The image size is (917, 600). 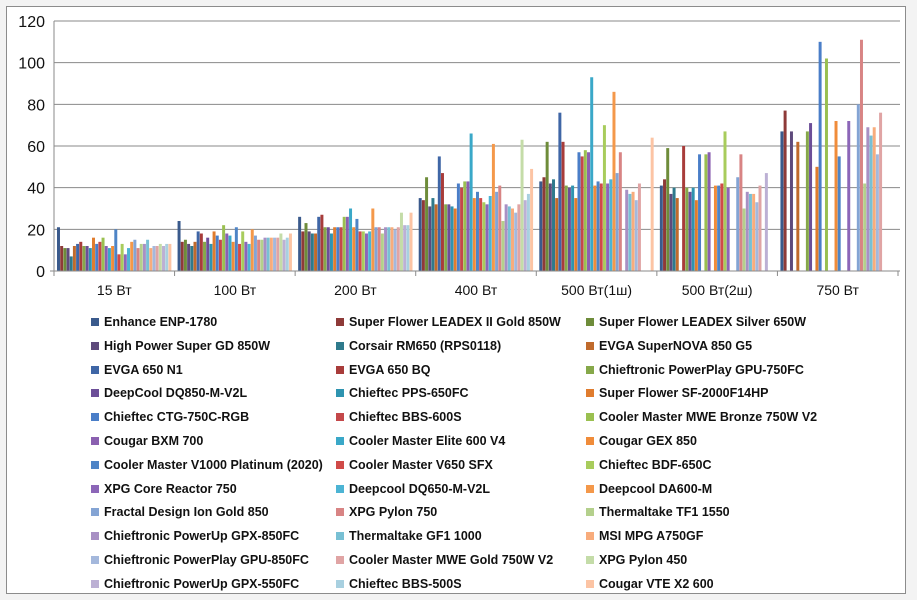 I want to click on legend-label: EVGA 650 N1, so click(x=143, y=369).